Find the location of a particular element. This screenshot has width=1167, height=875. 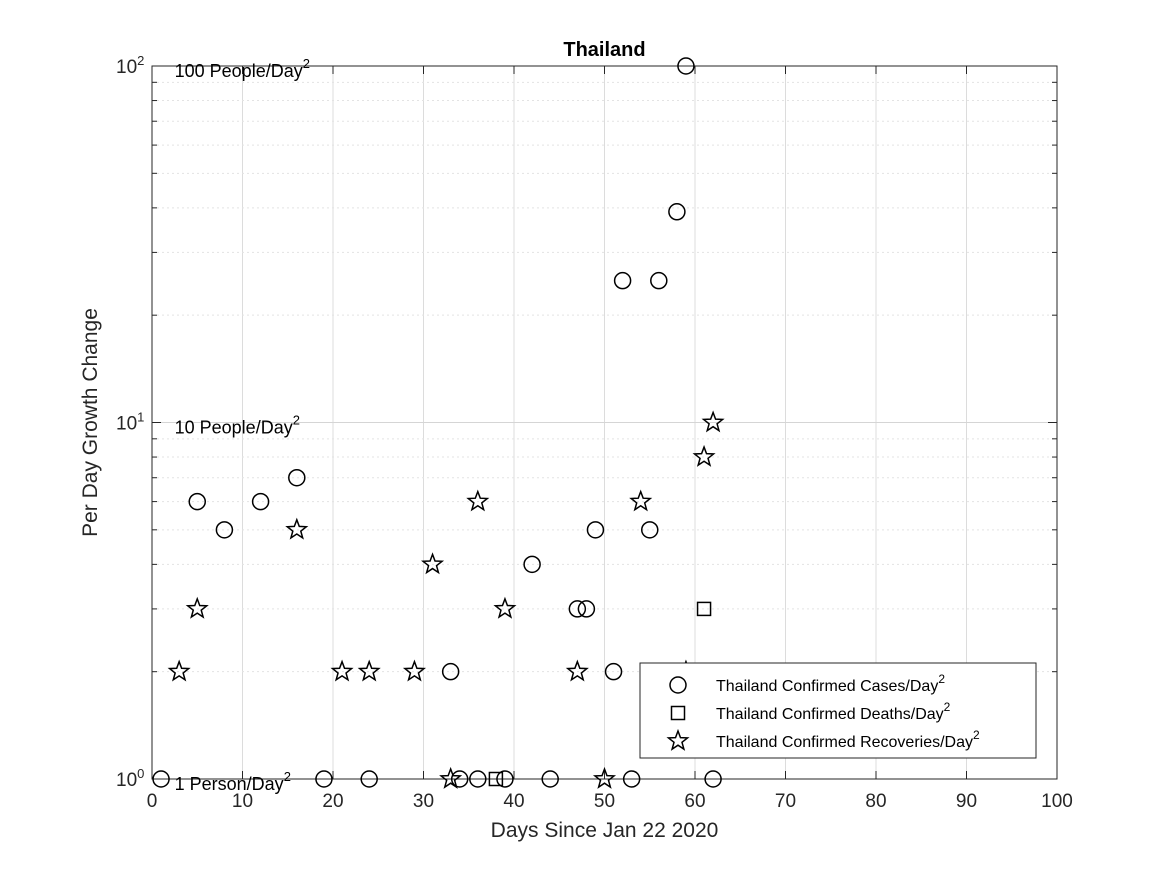

legend-circle-icon is located at coordinates (678, 685).